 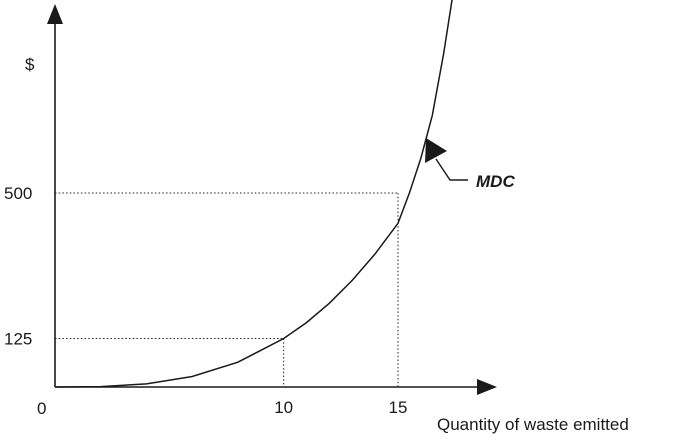 I want to click on x-axis-arrowhead, so click(x=487, y=387).